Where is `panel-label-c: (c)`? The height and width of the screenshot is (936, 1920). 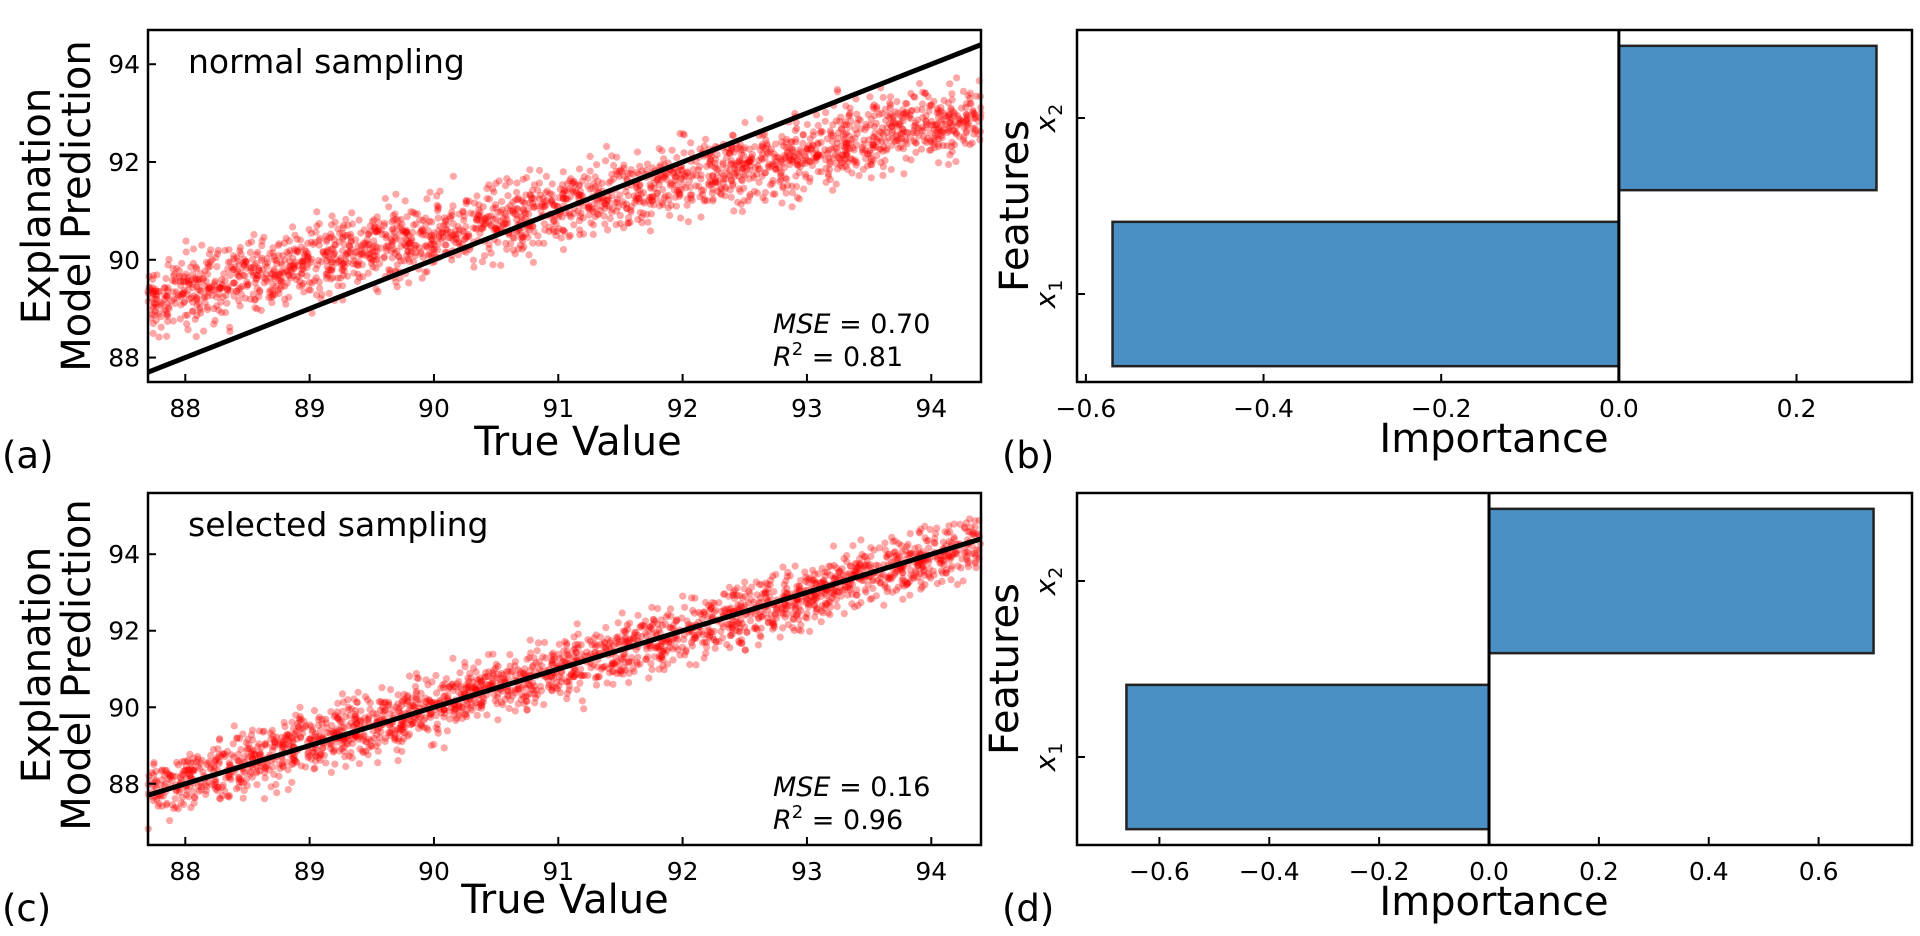
panel-label-c: (c) is located at coordinates (26, 908).